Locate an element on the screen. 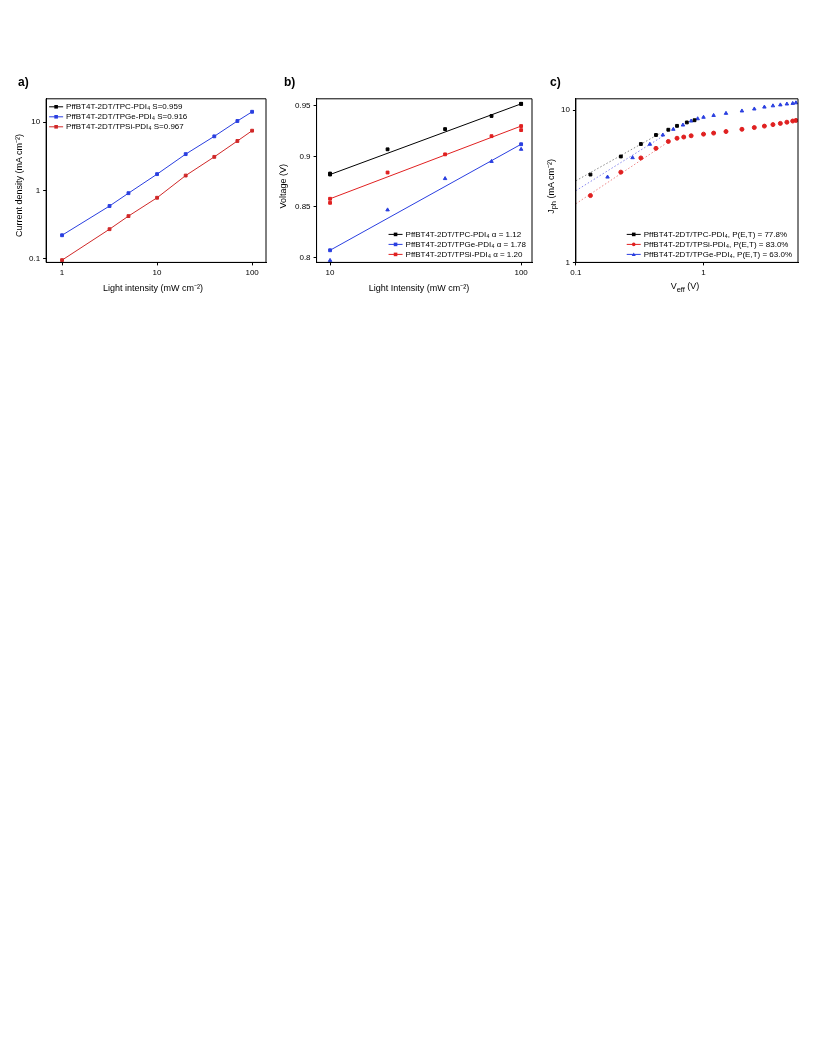  legend-label: PffBT4T-2DT/TPSi-PDI₄, P(E,T) = 83.0% is located at coordinates (716, 244).